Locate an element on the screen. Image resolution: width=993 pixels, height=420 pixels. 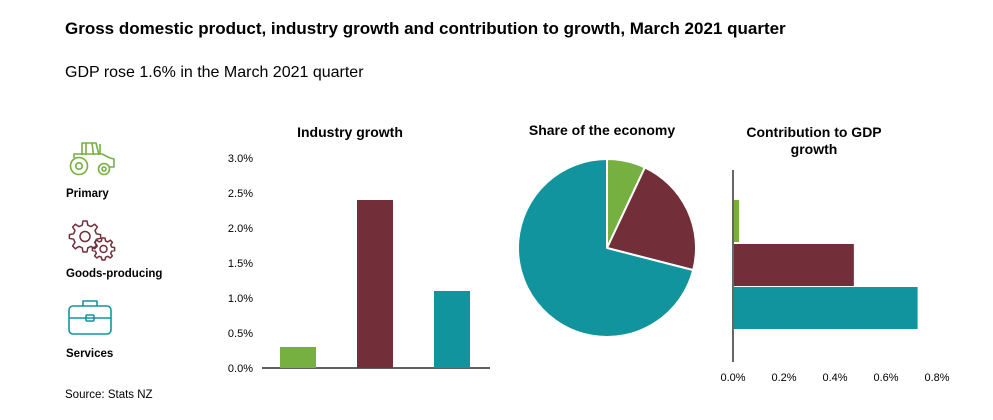
tractor-icon is located at coordinates (92, 159).